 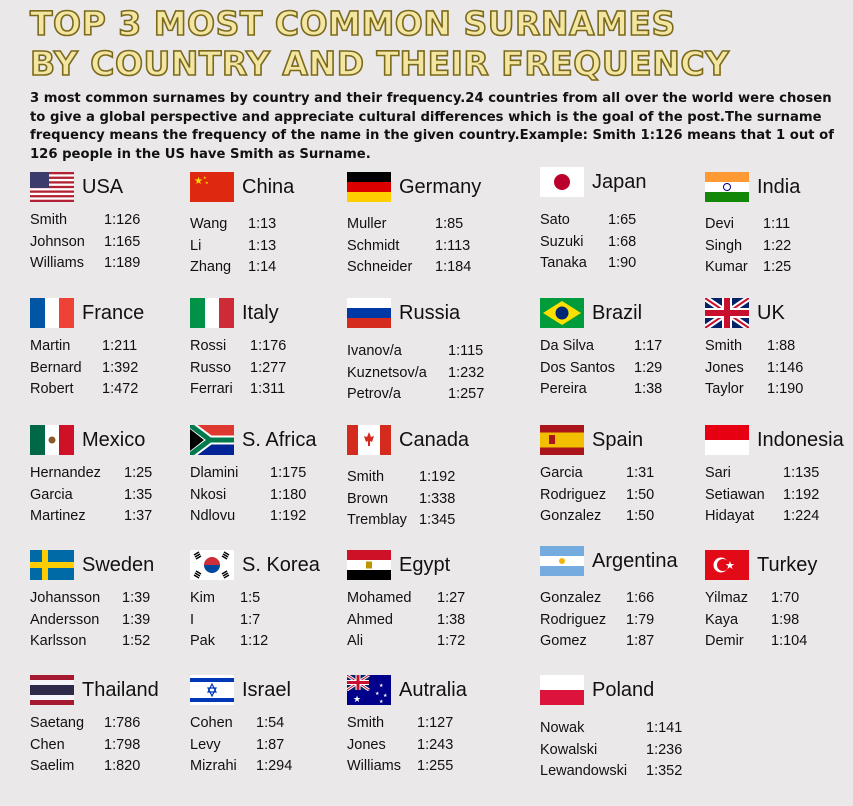 I want to click on surname-frequency: 1:257, so click(x=466, y=394).